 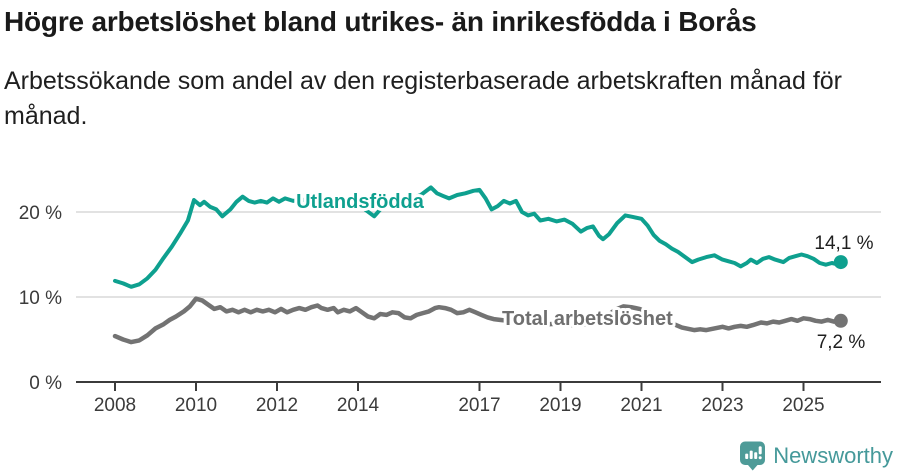 I want to click on end-value-label-utlandsfodda: 14,1 %, so click(x=843, y=243).